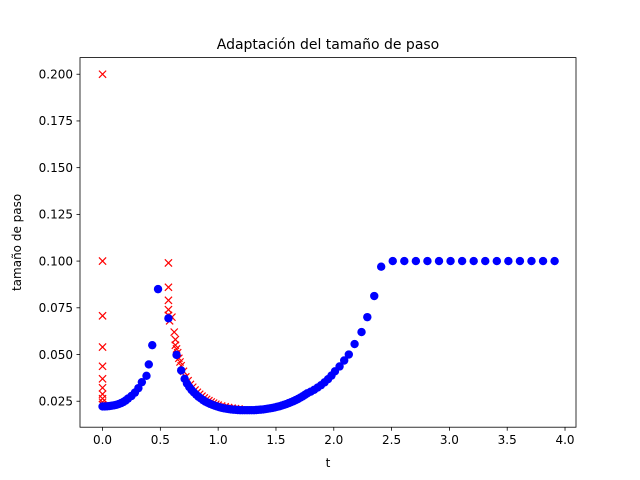 Image resolution: width=640 pixels, height=480 pixels. I want to click on x-tick-label: 0.5, so click(160, 440).